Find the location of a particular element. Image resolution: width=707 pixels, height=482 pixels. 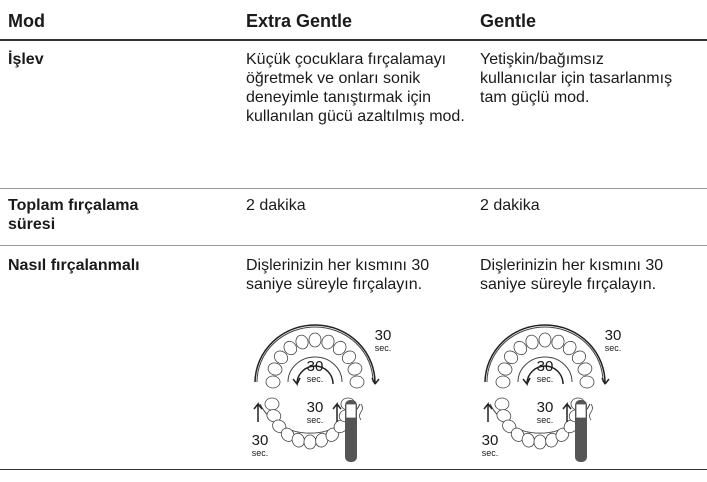

header-cell: Gentle is located at coordinates (508, 21).